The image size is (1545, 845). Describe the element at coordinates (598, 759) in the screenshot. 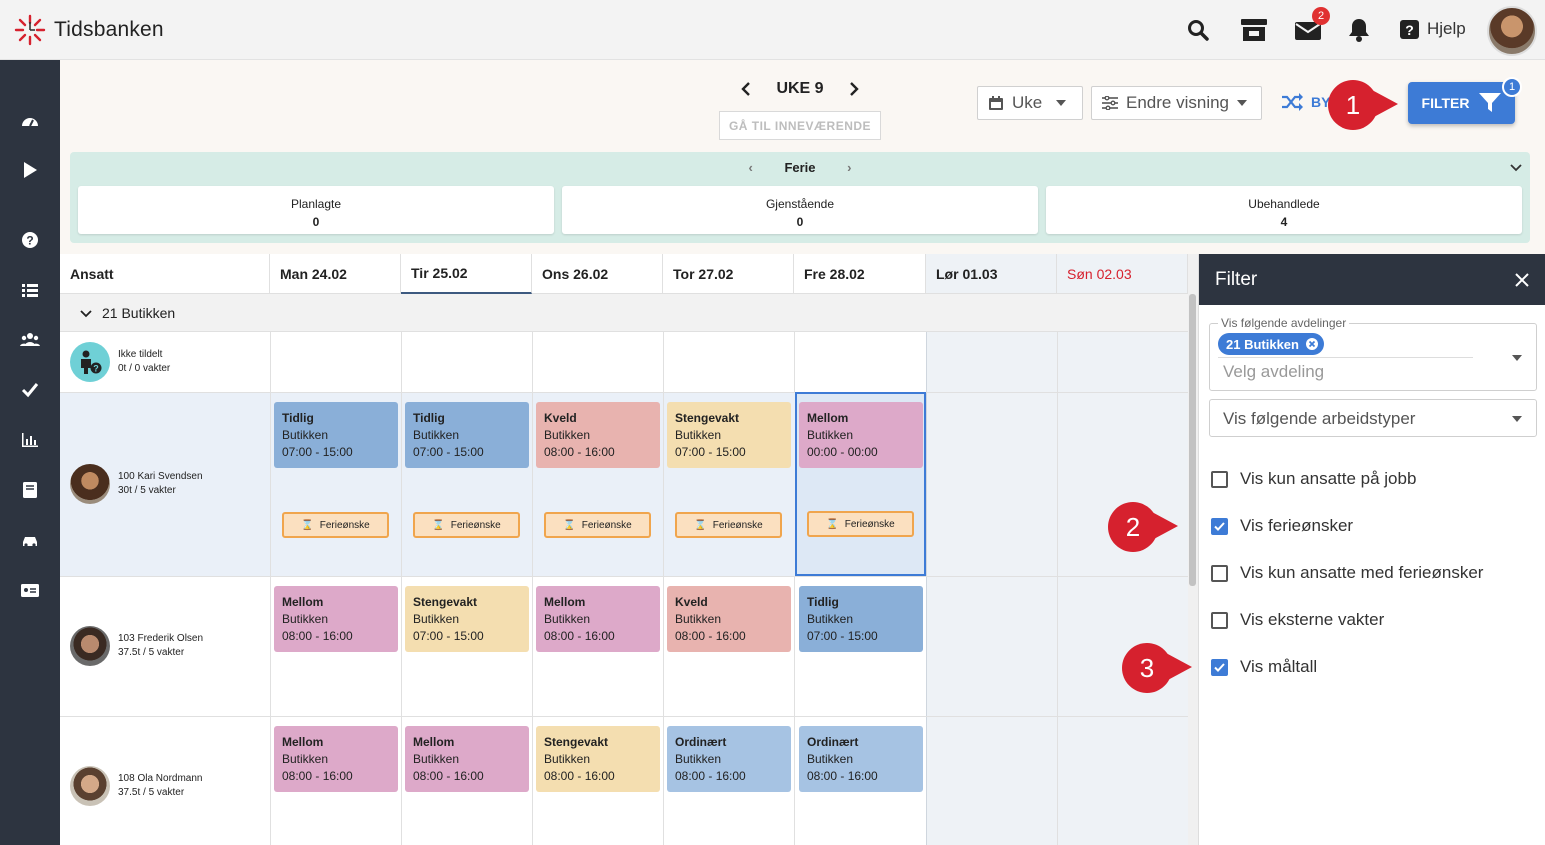

I see `shift-card: Stengevakt Butikken 08:00 - 16:00` at that location.